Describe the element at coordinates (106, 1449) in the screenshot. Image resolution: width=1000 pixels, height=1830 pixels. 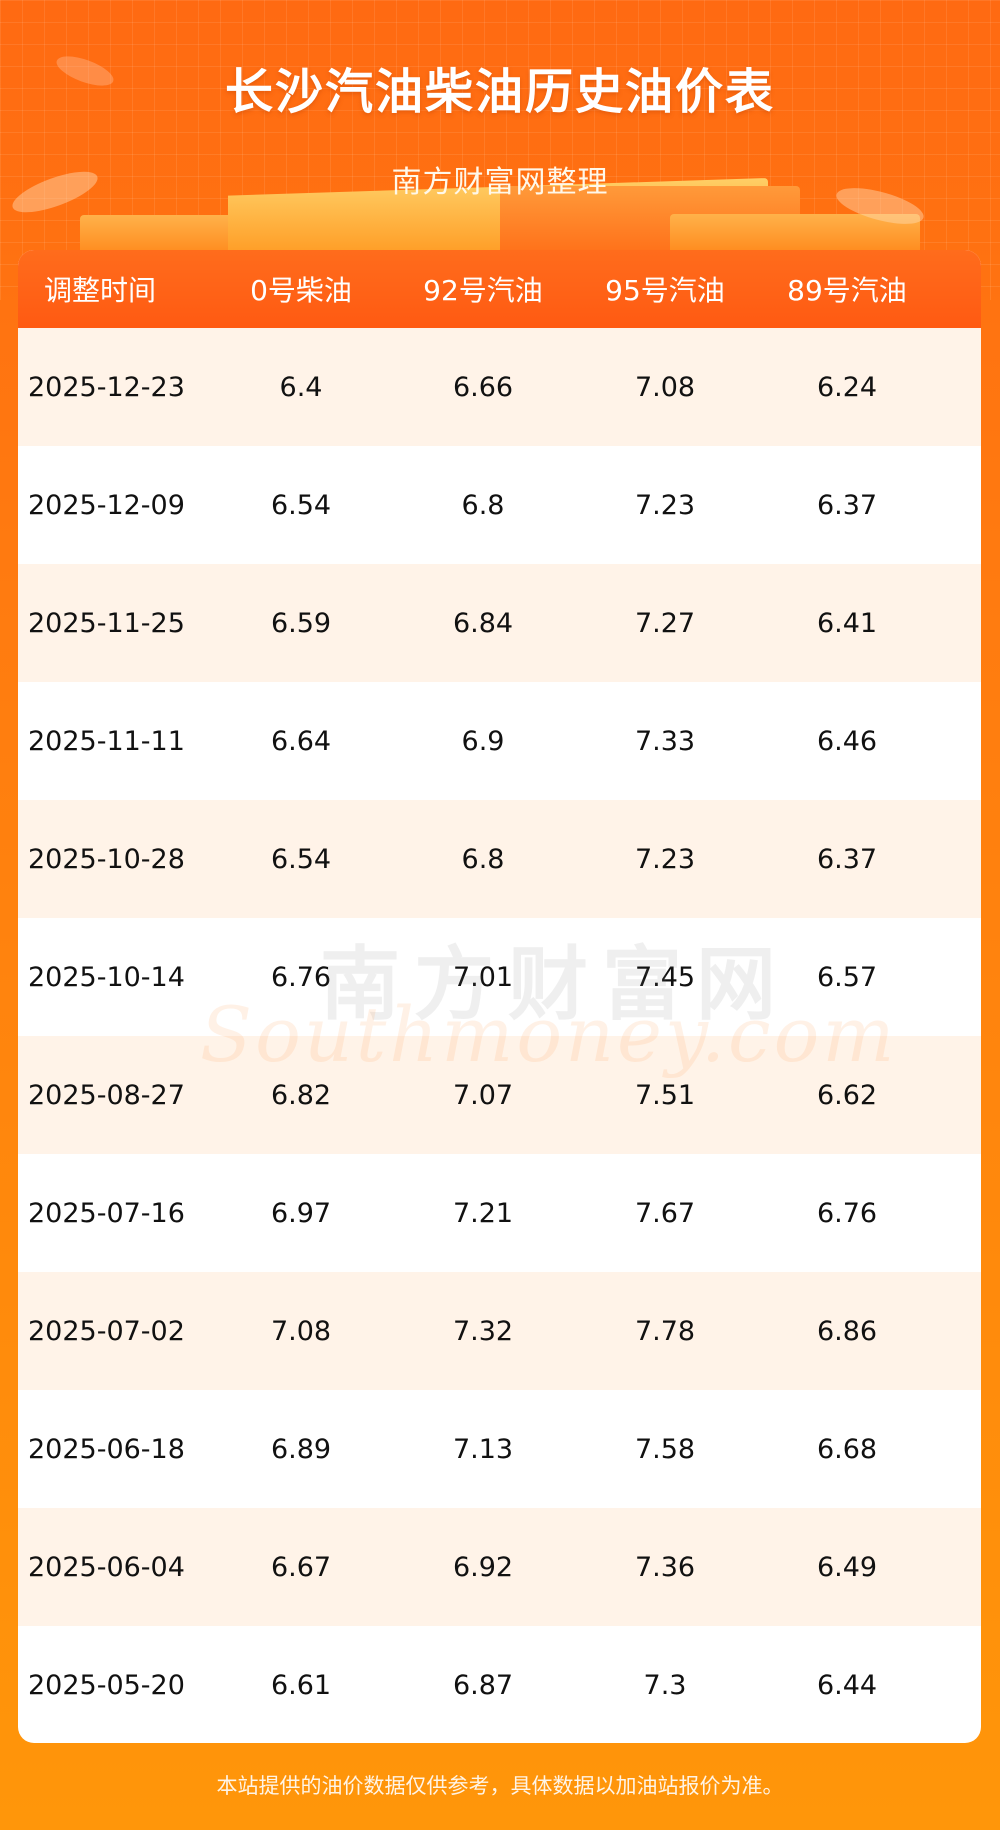
I see `cell-date: 2025-06-18` at that location.